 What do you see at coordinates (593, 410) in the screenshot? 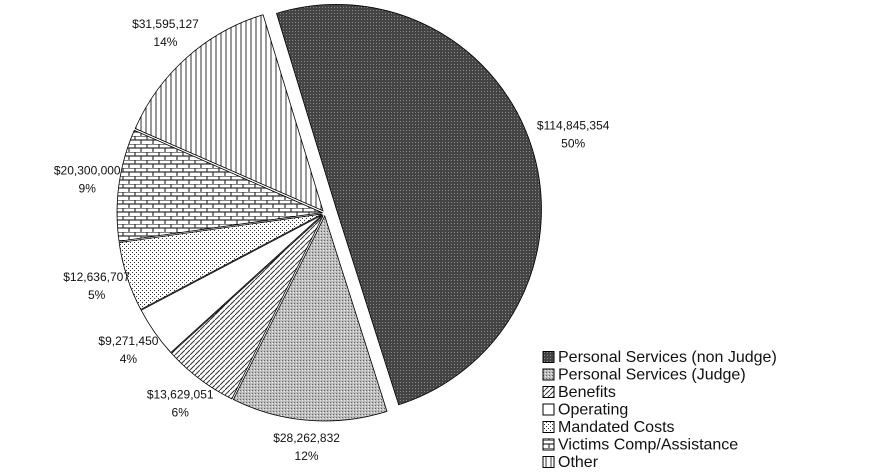
I see `legend-label: Operating` at bounding box center [593, 410].